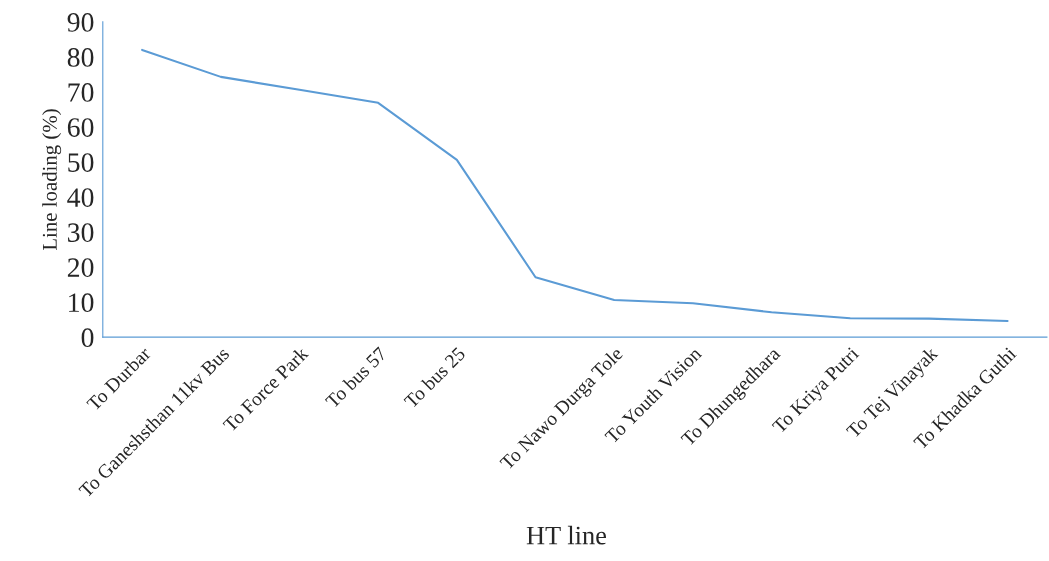 This screenshot has height=561, width=1049. Describe the element at coordinates (52, 180) in the screenshot. I see `y-axis-title: Line loading (%)` at that location.